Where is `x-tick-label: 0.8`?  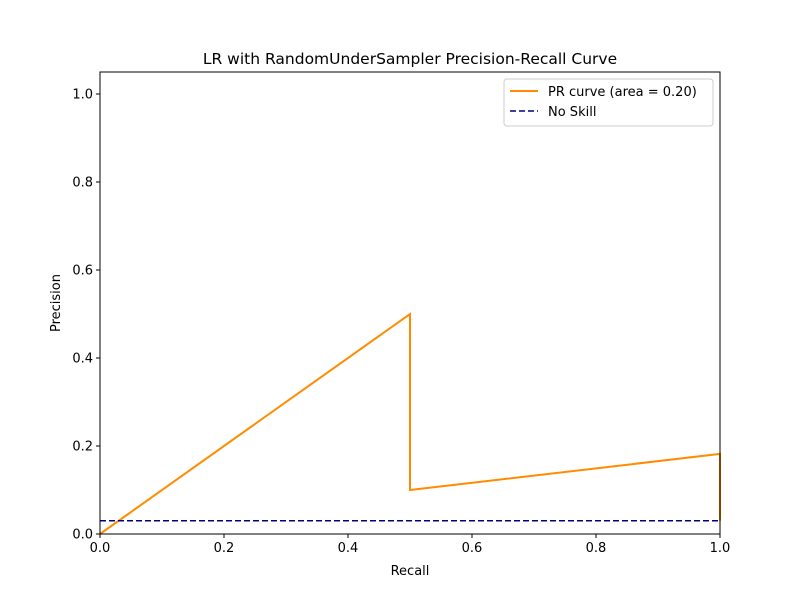
x-tick-label: 0.8 is located at coordinates (596, 548).